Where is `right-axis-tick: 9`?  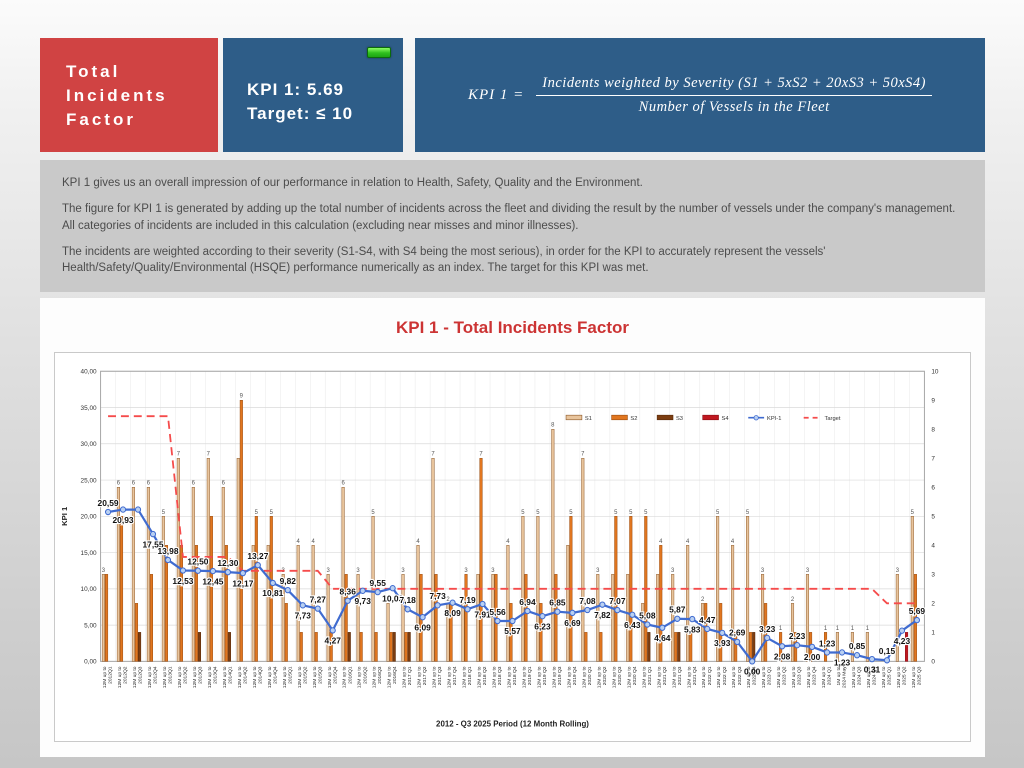
right-axis-tick: 9 is located at coordinates (933, 400).